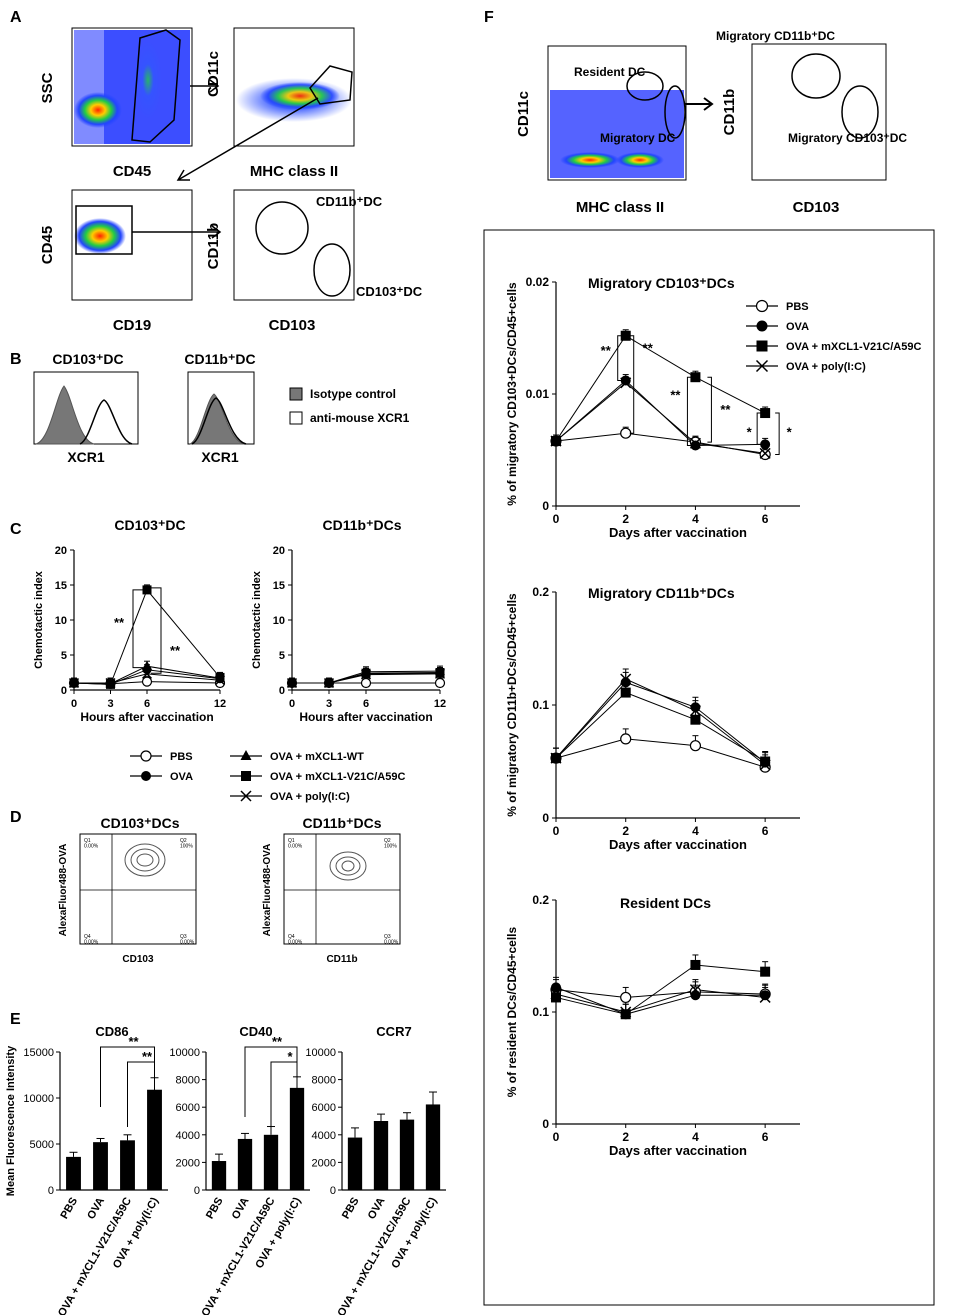 The width and height of the screenshot is (957, 1315). What do you see at coordinates (362, 525) in the screenshot?
I see `chart-title: CD11b⁺DCs` at bounding box center [362, 525].